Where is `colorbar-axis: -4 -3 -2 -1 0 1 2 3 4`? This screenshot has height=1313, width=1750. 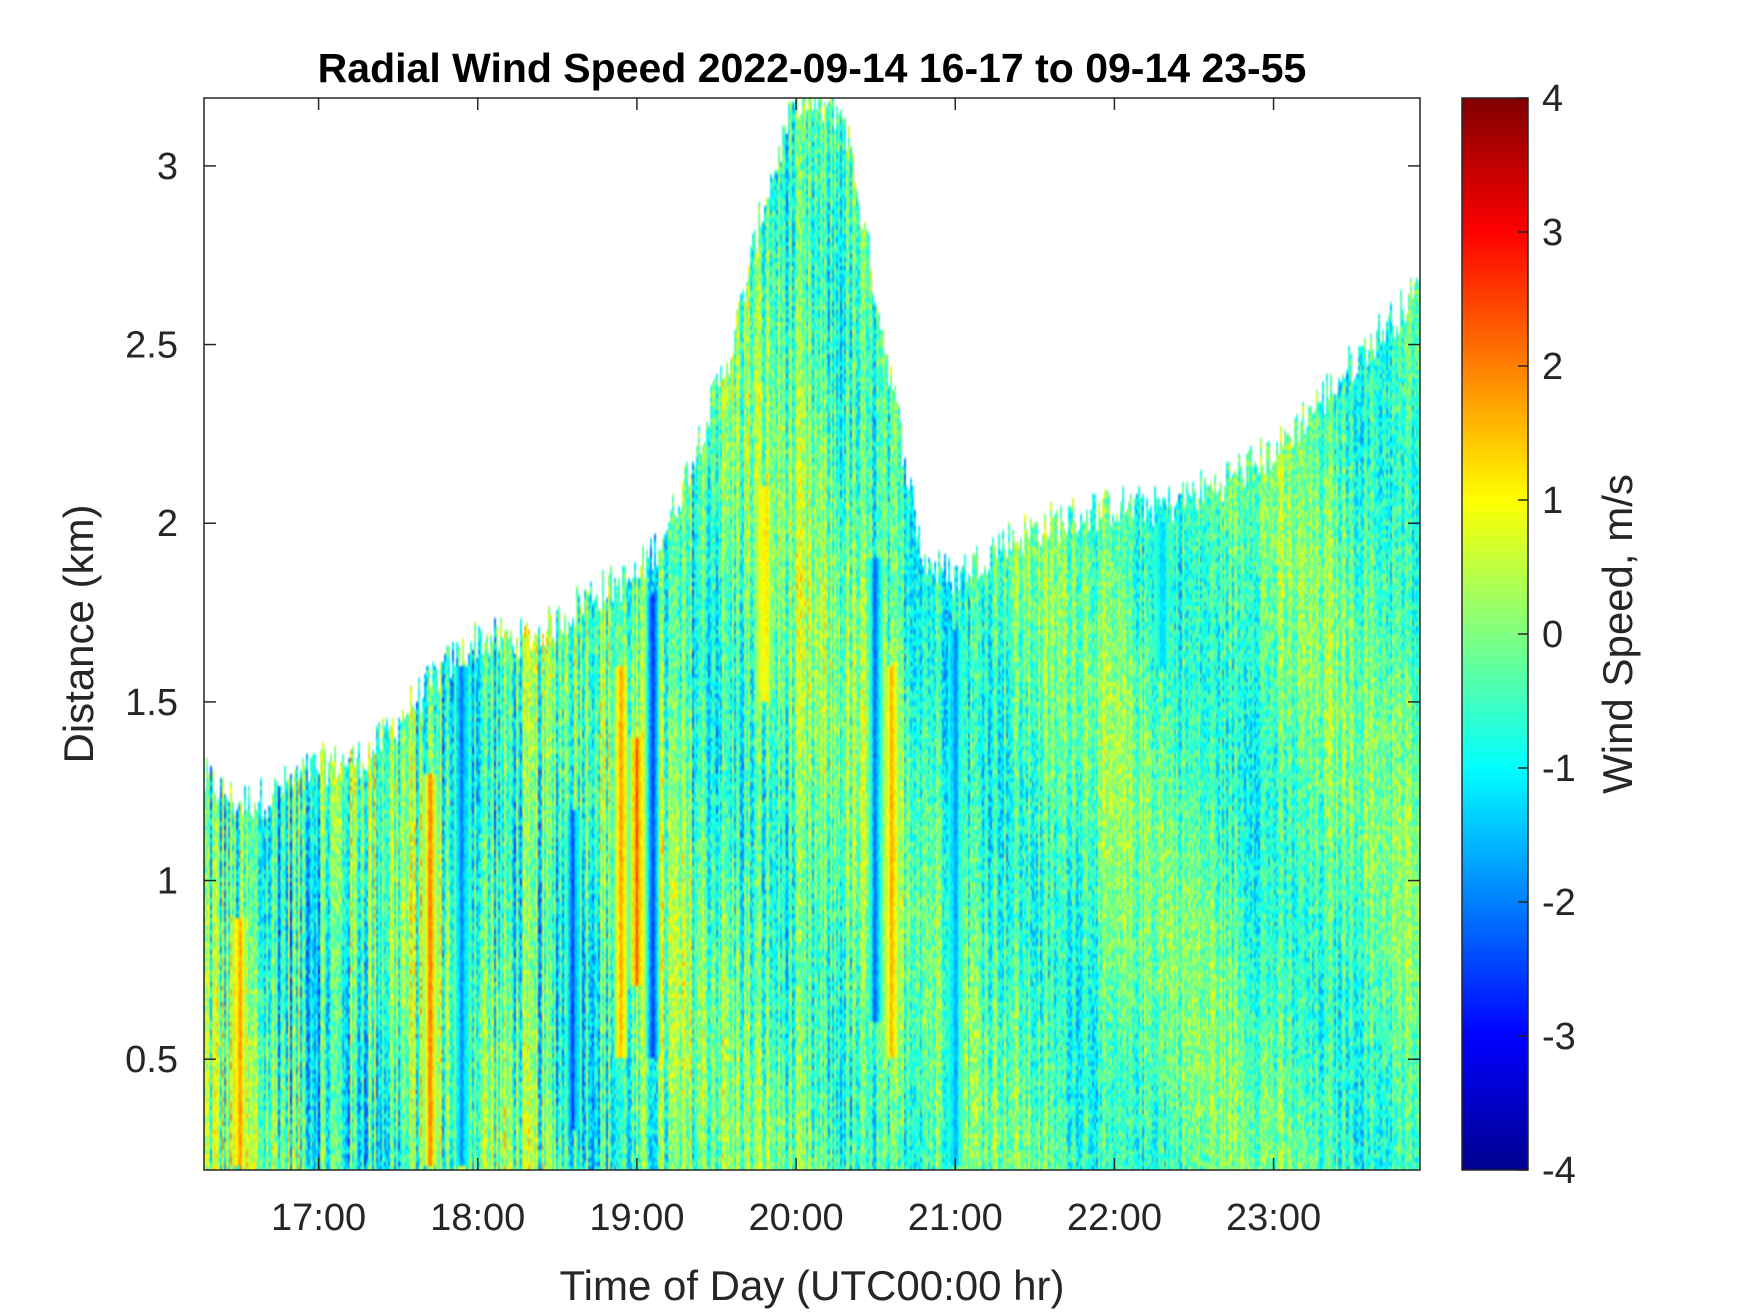 colorbar-axis: -4 -3 -2 -1 0 1 2 3 4 is located at coordinates (1547, 635).